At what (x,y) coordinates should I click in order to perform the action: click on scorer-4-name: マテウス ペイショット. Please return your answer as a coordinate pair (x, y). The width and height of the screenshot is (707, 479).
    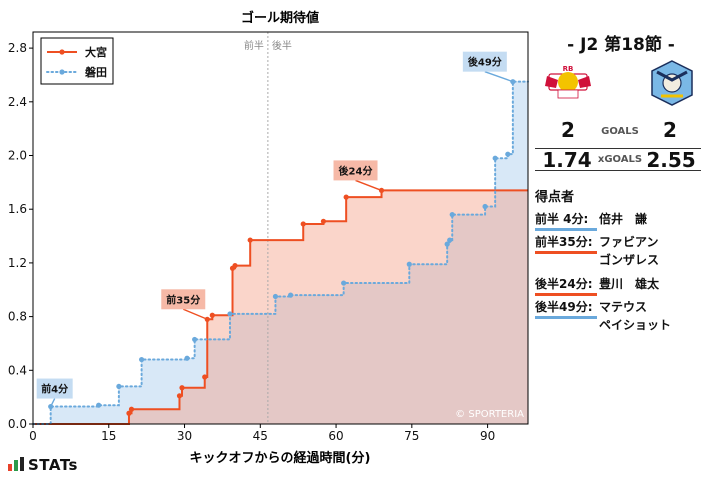
    Looking at the image, I should click on (635, 316).